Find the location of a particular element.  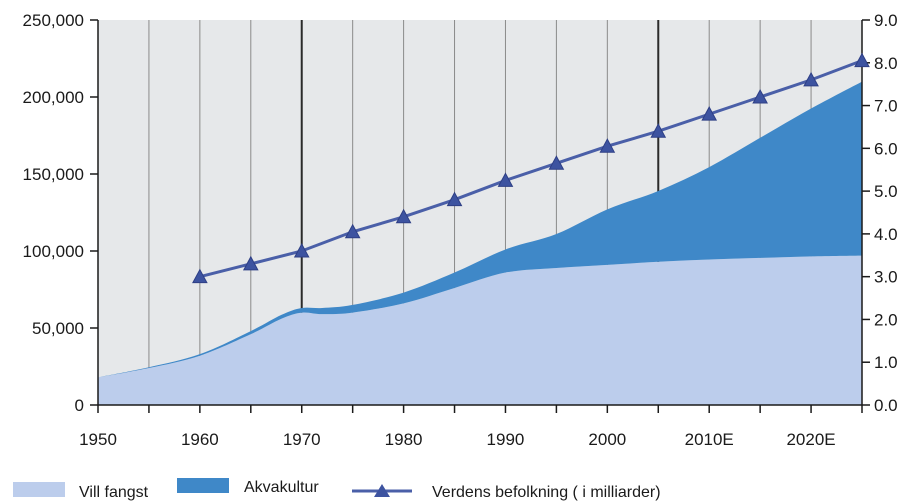

x-tick-labels: 1950 1960 1970 1980 1990 2000 2010E 2020E is located at coordinates (457, 439).